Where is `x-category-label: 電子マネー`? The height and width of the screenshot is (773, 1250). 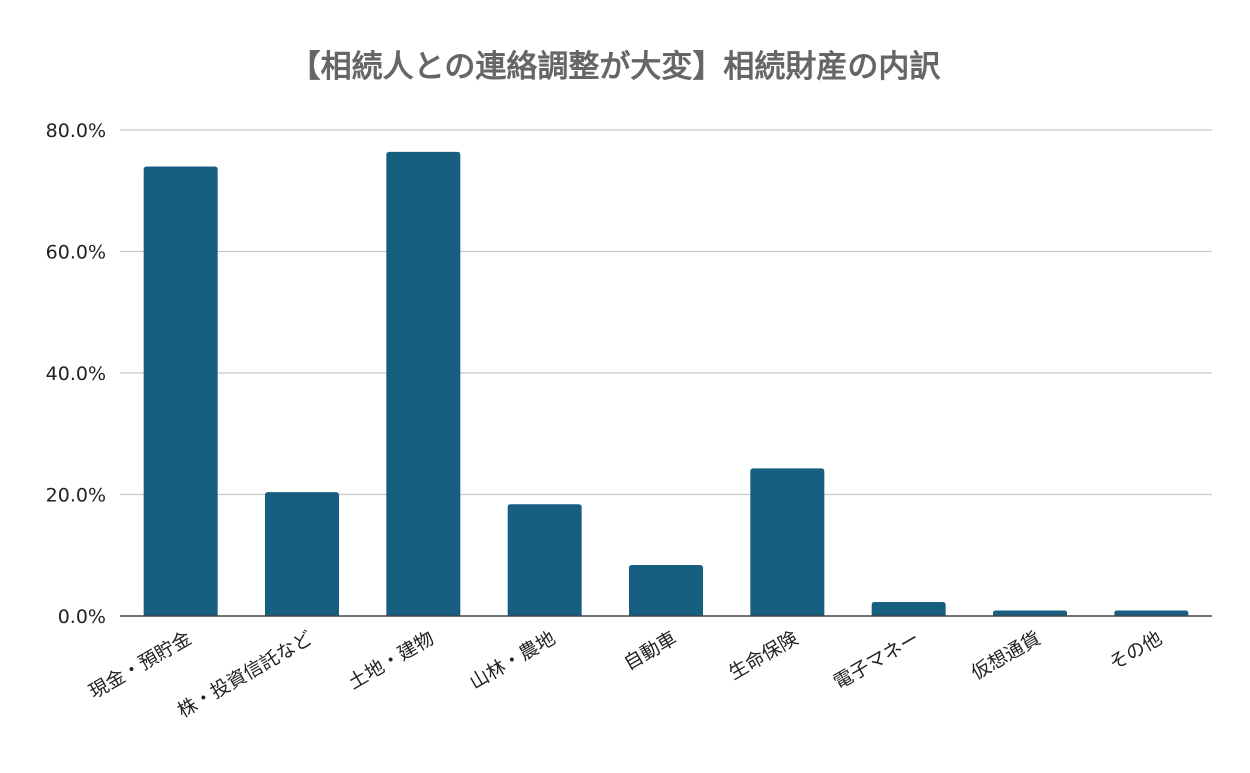
x-category-label: 電子マネー is located at coordinates (876, 660).